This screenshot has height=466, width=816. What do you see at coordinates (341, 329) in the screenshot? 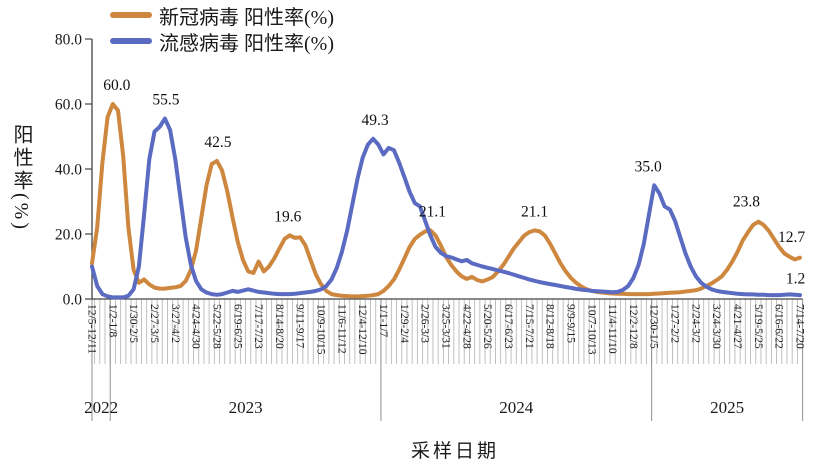
I see `week-label: 11/6-11/12` at bounding box center [341, 329].